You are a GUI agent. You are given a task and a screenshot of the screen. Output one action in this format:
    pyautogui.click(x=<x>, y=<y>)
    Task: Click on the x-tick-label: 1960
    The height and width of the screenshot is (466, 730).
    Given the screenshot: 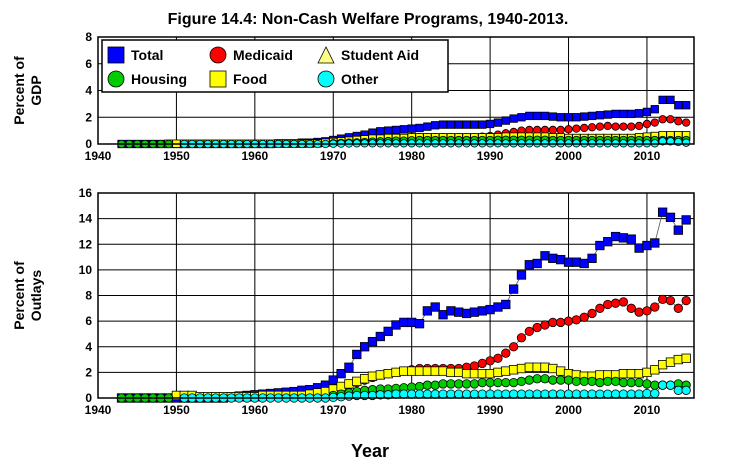 What is the action you would take?
    pyautogui.click(x=254, y=156)
    